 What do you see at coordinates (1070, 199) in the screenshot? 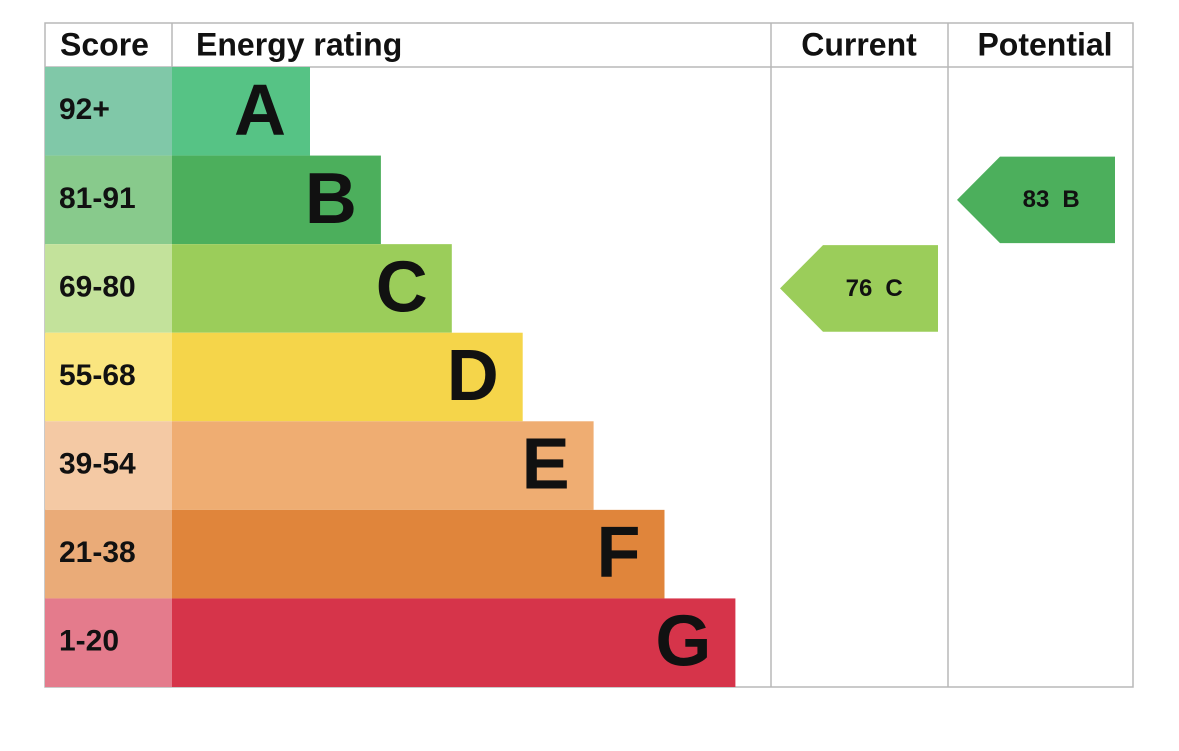
I see `potential-letter: B` at bounding box center [1070, 199].